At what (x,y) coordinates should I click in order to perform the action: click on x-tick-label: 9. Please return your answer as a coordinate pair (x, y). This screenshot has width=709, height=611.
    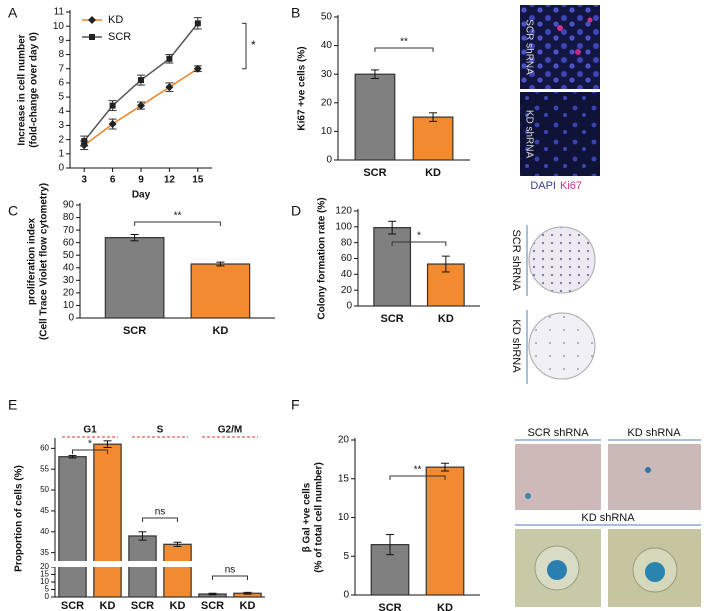
    Looking at the image, I should click on (141, 180).